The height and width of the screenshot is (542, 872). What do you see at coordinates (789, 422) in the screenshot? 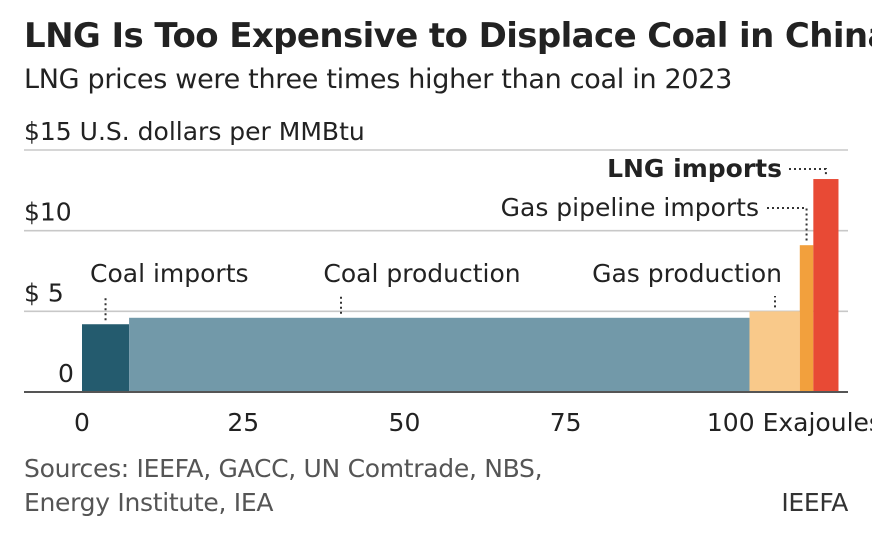
I see `x-tick-label-100: 100 Exajoules` at bounding box center [789, 422].